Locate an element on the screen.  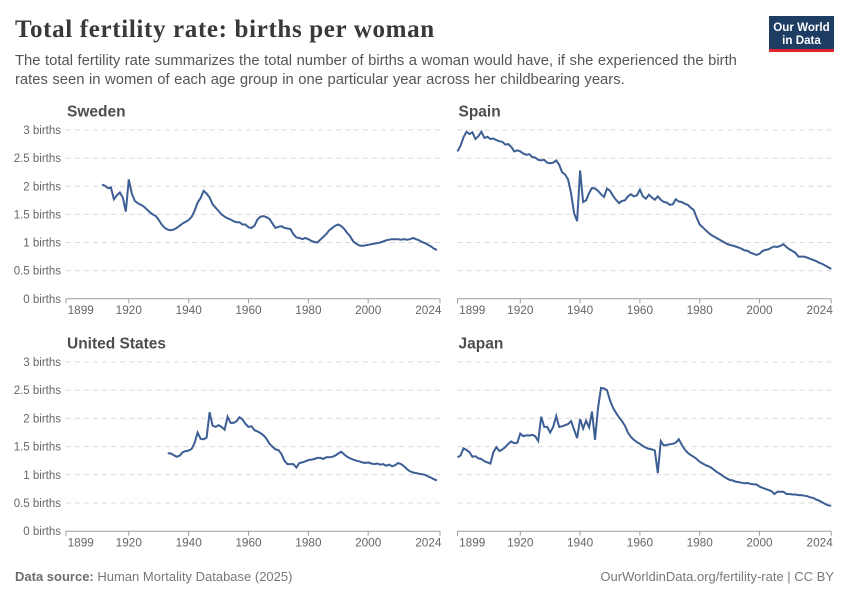
svg-text: Japan is located at coordinates (481, 344).